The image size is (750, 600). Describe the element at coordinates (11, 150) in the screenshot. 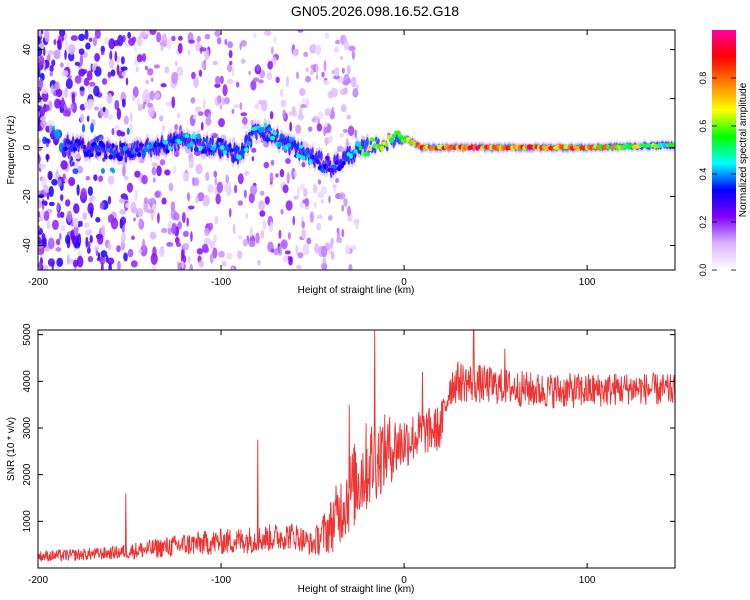

I see `spectrogram-ylabel: Frequency (Hz)` at that location.